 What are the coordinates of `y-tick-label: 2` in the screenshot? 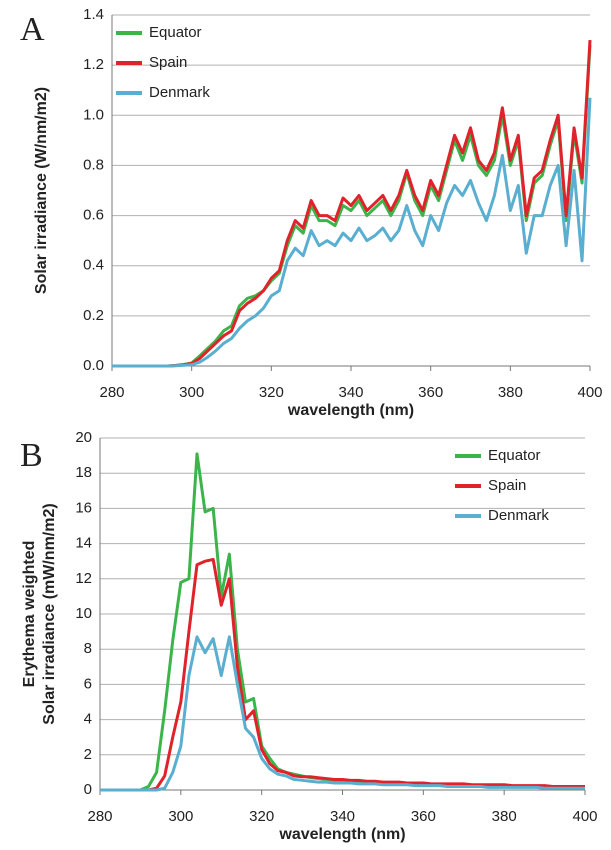 It's located at (88, 754).